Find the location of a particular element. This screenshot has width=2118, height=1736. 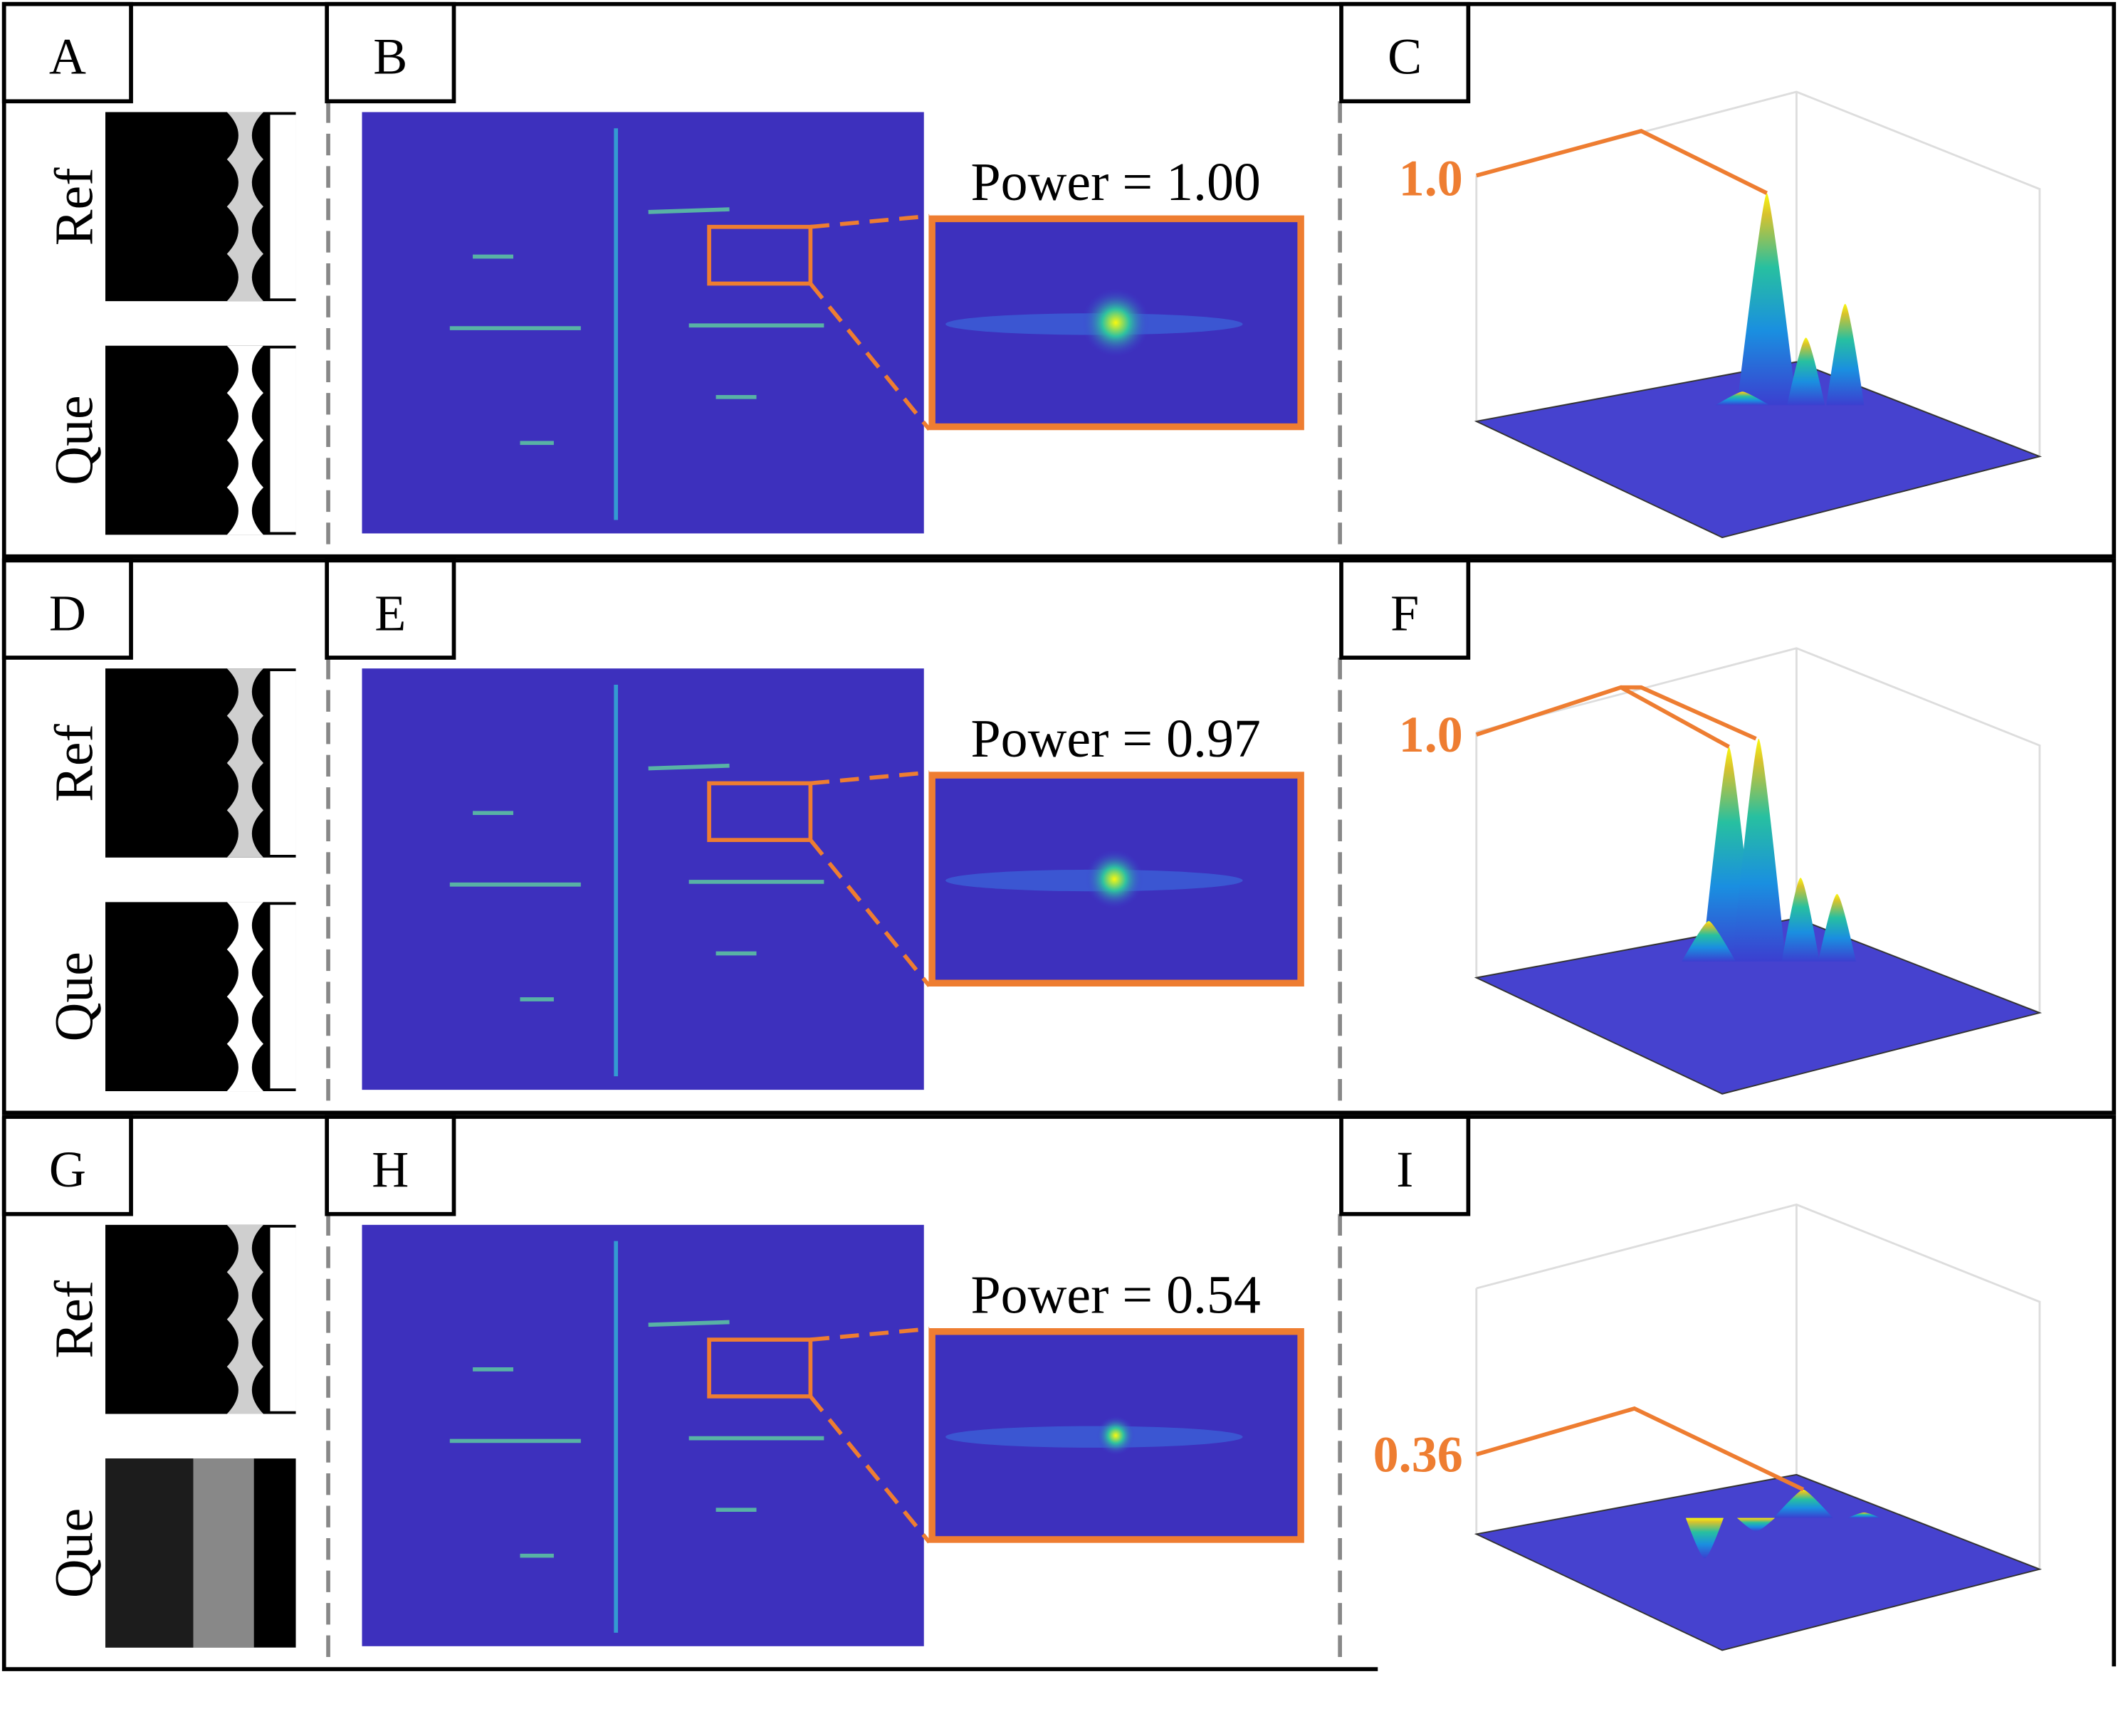

panel-label: F is located at coordinates (1405, 612).